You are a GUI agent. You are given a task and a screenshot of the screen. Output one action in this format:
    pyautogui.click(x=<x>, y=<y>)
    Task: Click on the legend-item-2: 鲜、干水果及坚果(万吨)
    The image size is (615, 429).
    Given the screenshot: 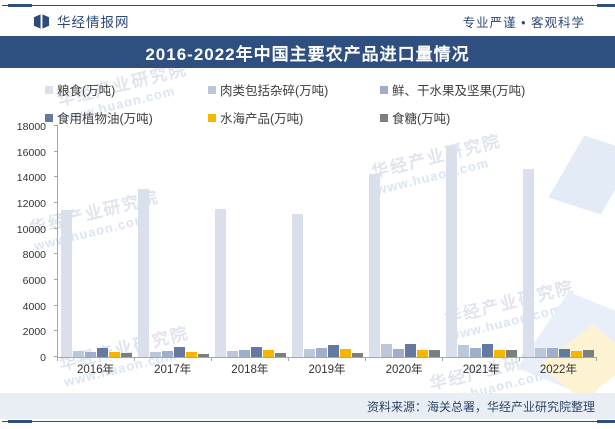 What is the action you would take?
    pyautogui.click(x=493, y=89)
    